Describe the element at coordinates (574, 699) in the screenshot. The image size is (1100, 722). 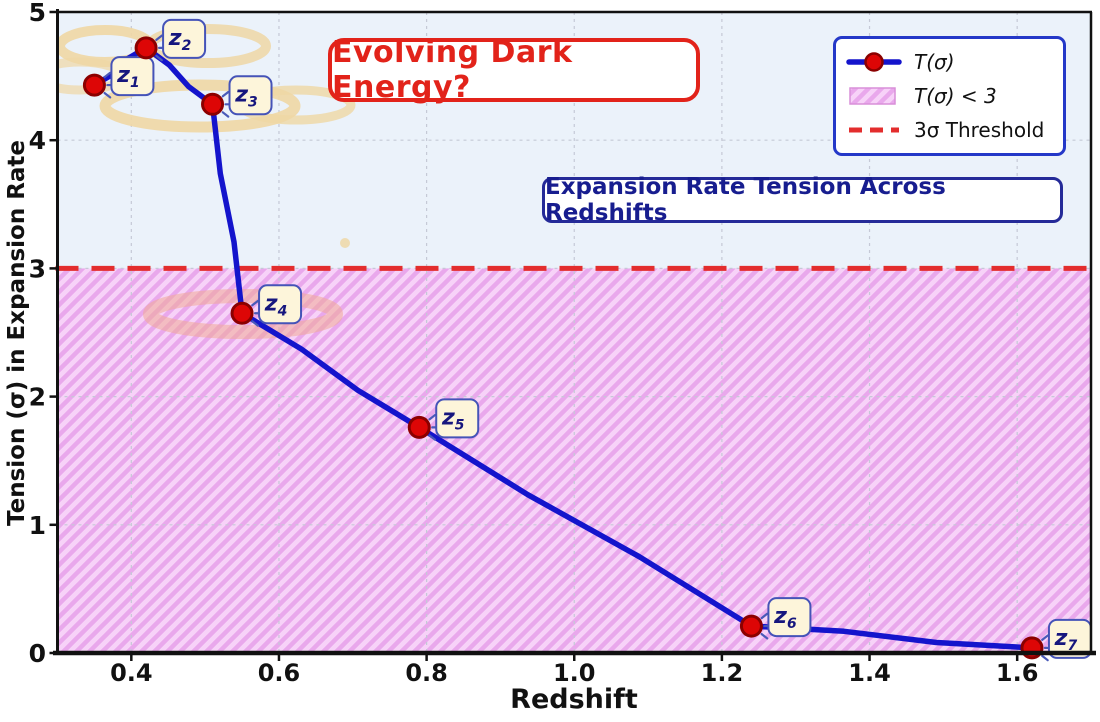
I see `x-axis-label: Redshift` at that location.